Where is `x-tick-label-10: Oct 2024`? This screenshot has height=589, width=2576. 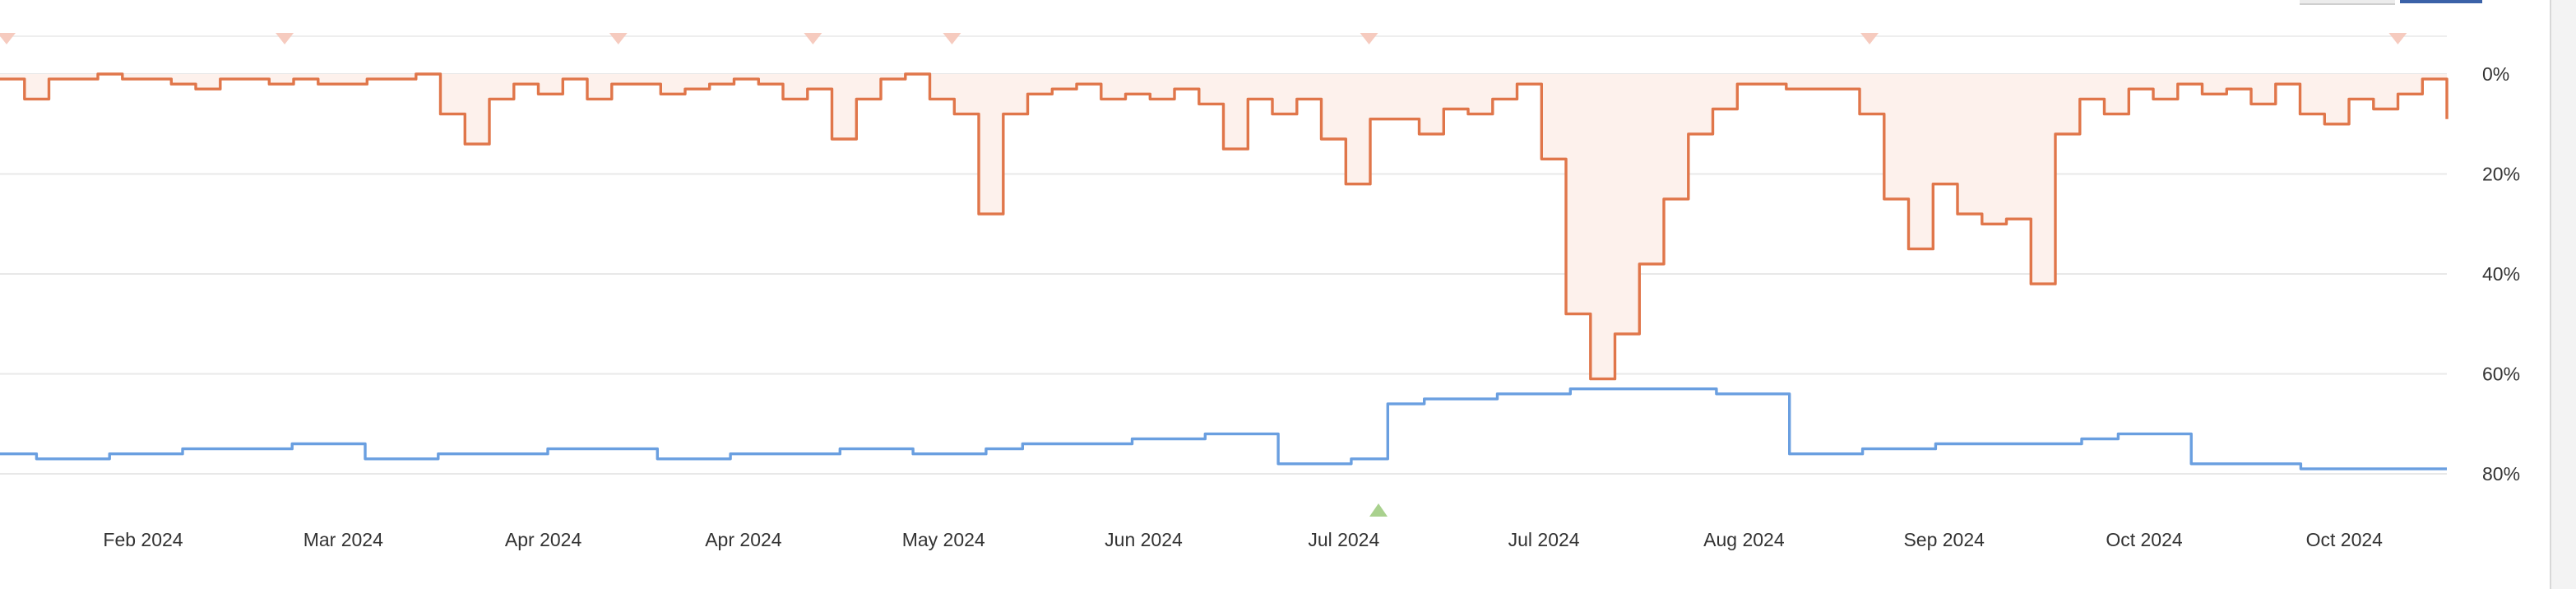 x-tick-label-10: Oct 2024 is located at coordinates (2144, 539).